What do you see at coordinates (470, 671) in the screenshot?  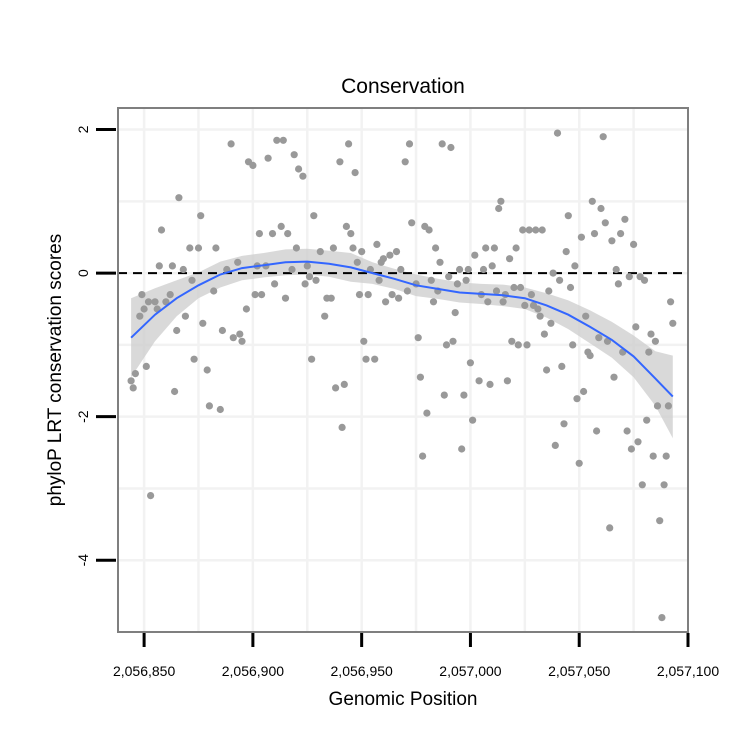 I see `x-tick-label: 2,057,000` at bounding box center [470, 671].